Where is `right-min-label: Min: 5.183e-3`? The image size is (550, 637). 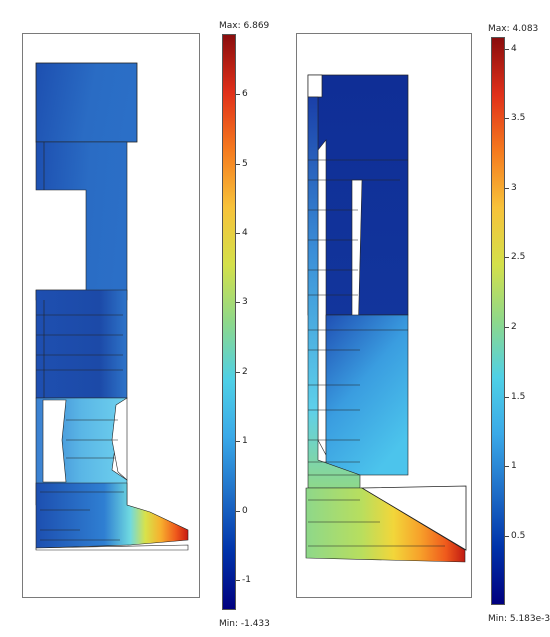 right-min-label: Min: 5.183e-3 is located at coordinates (519, 619).